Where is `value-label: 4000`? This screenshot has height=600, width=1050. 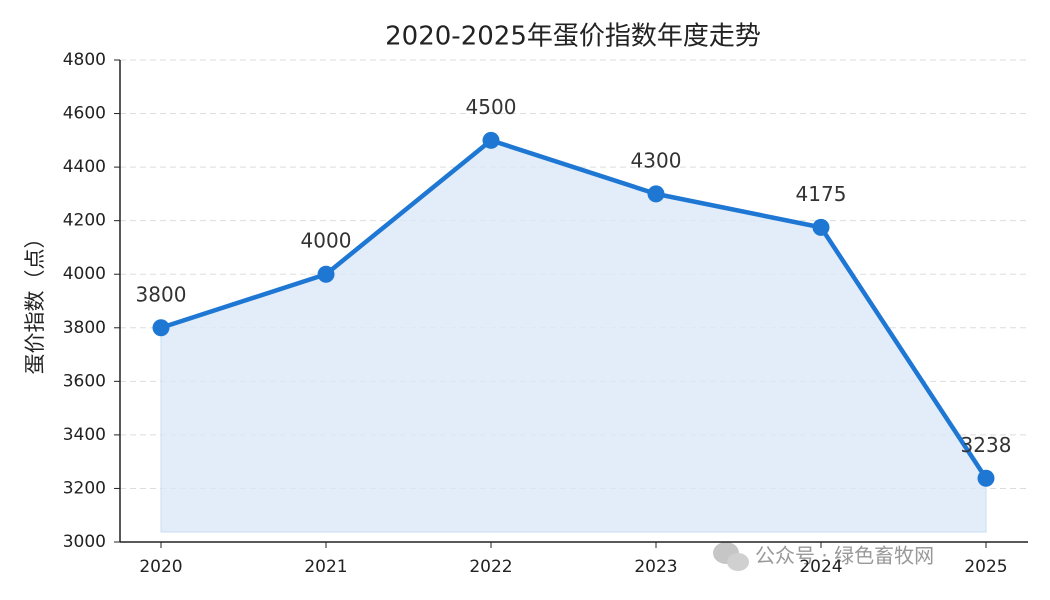 value-label: 4000 is located at coordinates (326, 241).